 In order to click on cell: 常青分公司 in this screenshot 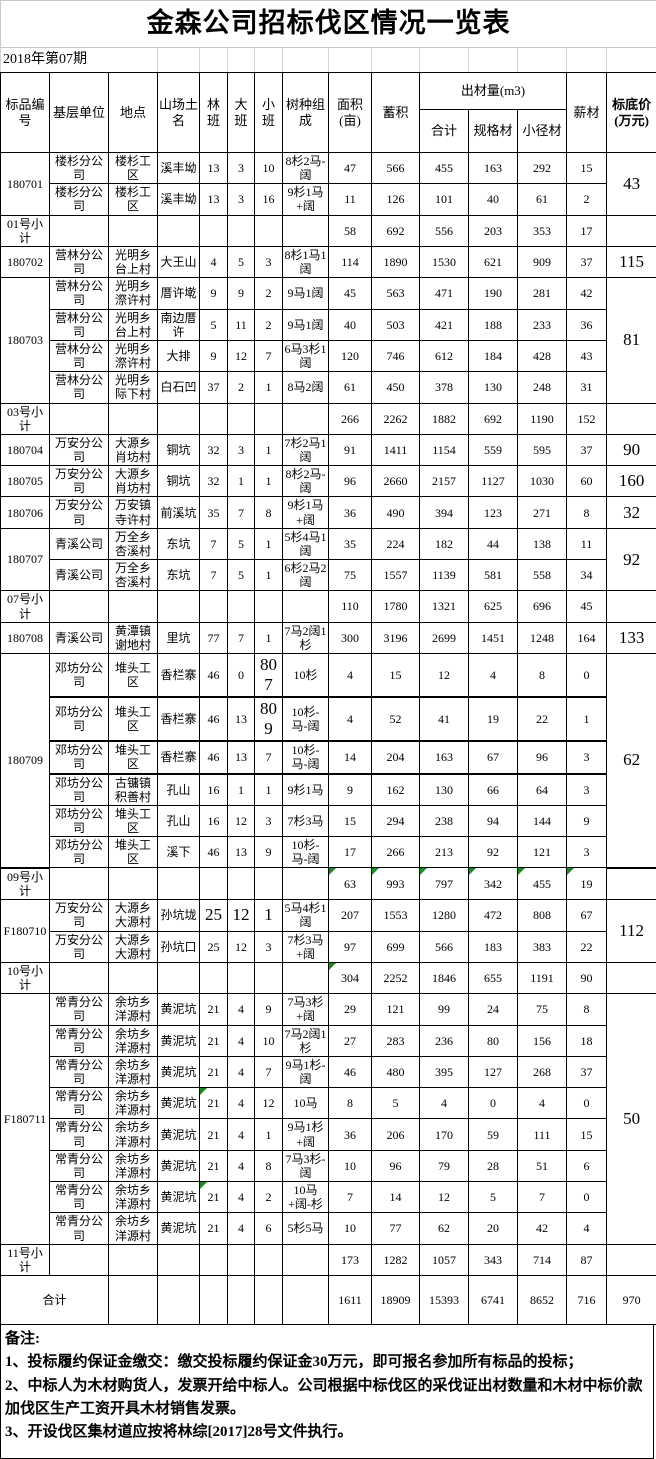, I will do `click(79, 1134)`.